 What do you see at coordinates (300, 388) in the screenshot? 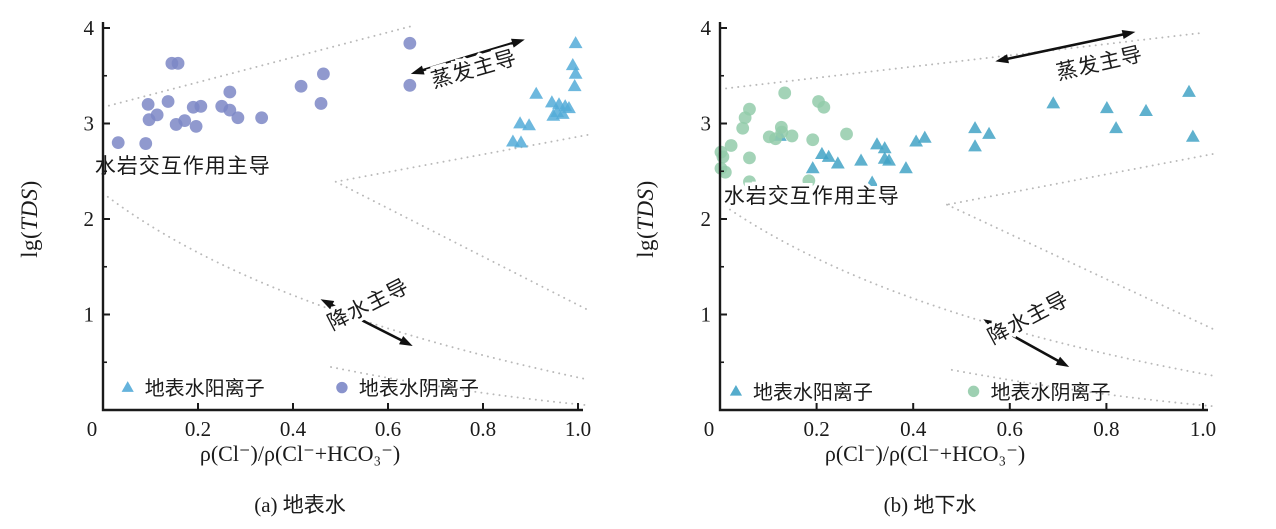
I see `legend-a: 地表水阳离子 地表水阴离子` at bounding box center [300, 388].